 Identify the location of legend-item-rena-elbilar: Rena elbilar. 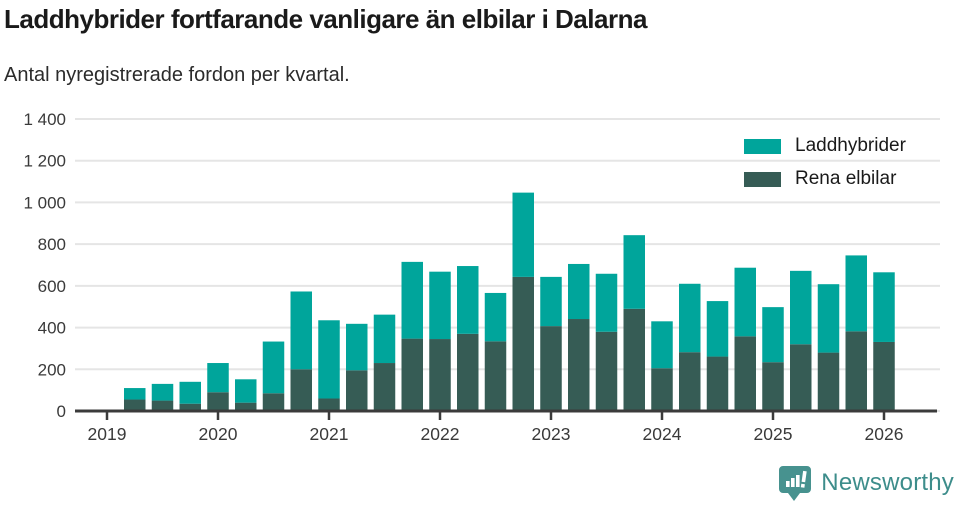
(825, 179).